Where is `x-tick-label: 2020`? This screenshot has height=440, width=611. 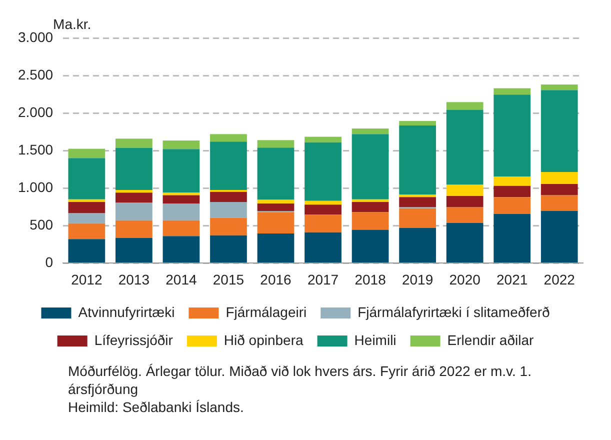
x-tick-label: 2020 is located at coordinates (465, 279).